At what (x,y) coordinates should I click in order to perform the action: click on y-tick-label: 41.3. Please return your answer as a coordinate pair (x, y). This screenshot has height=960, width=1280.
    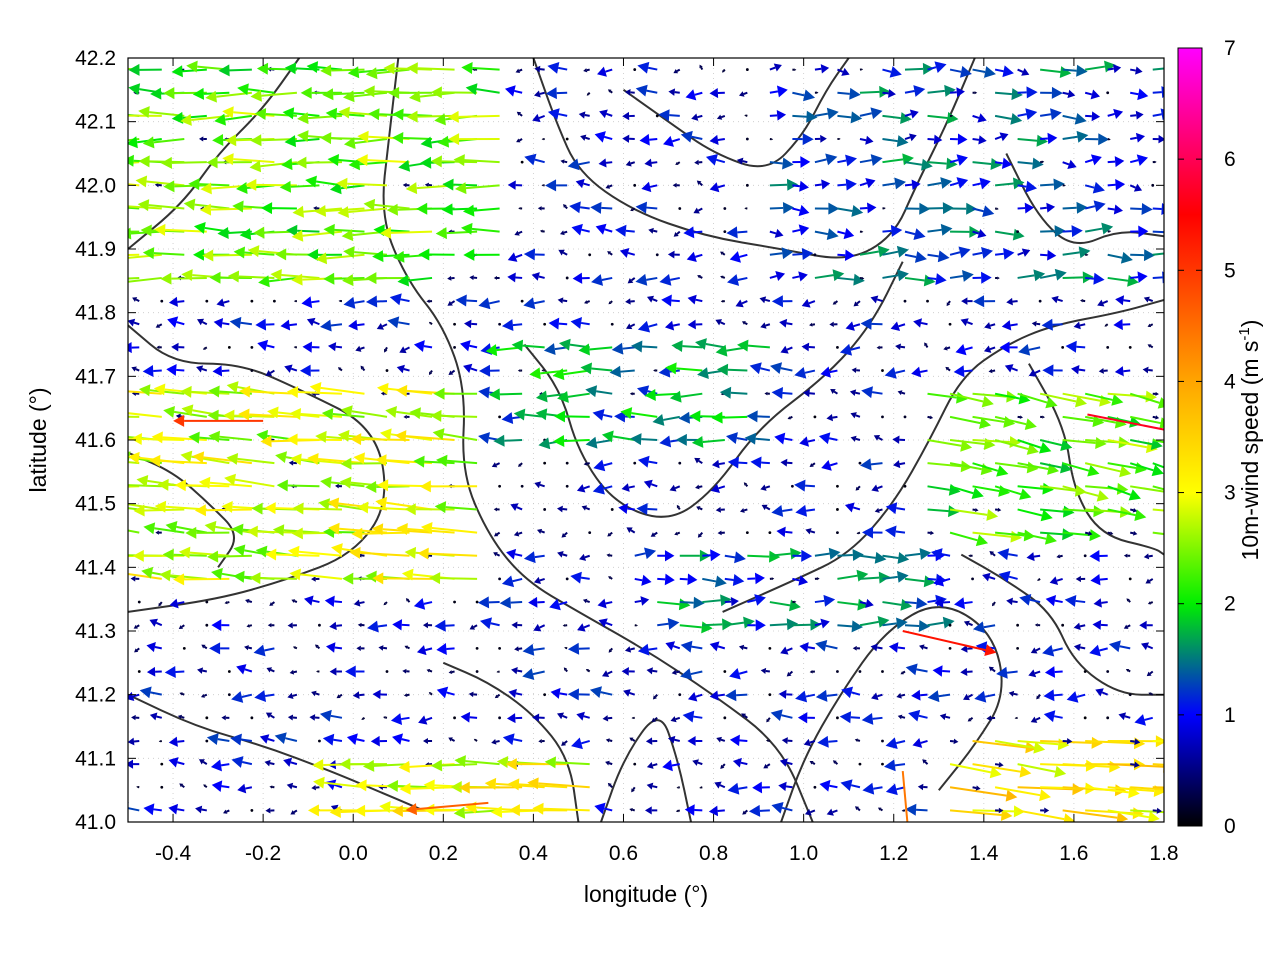
    Looking at the image, I should click on (95, 631).